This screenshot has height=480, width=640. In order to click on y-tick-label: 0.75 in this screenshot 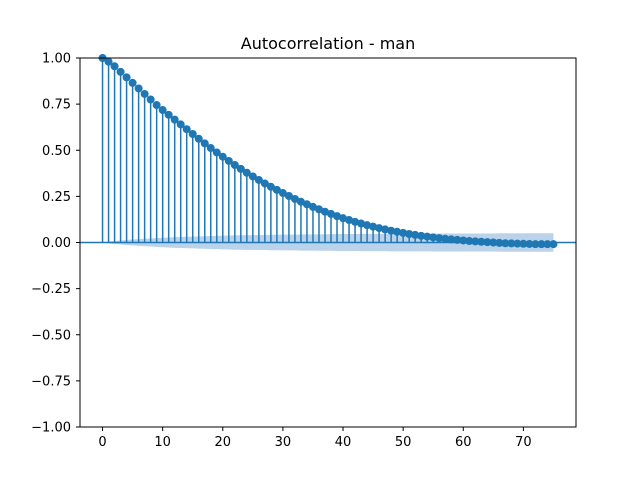, I will do `click(56, 105)`.